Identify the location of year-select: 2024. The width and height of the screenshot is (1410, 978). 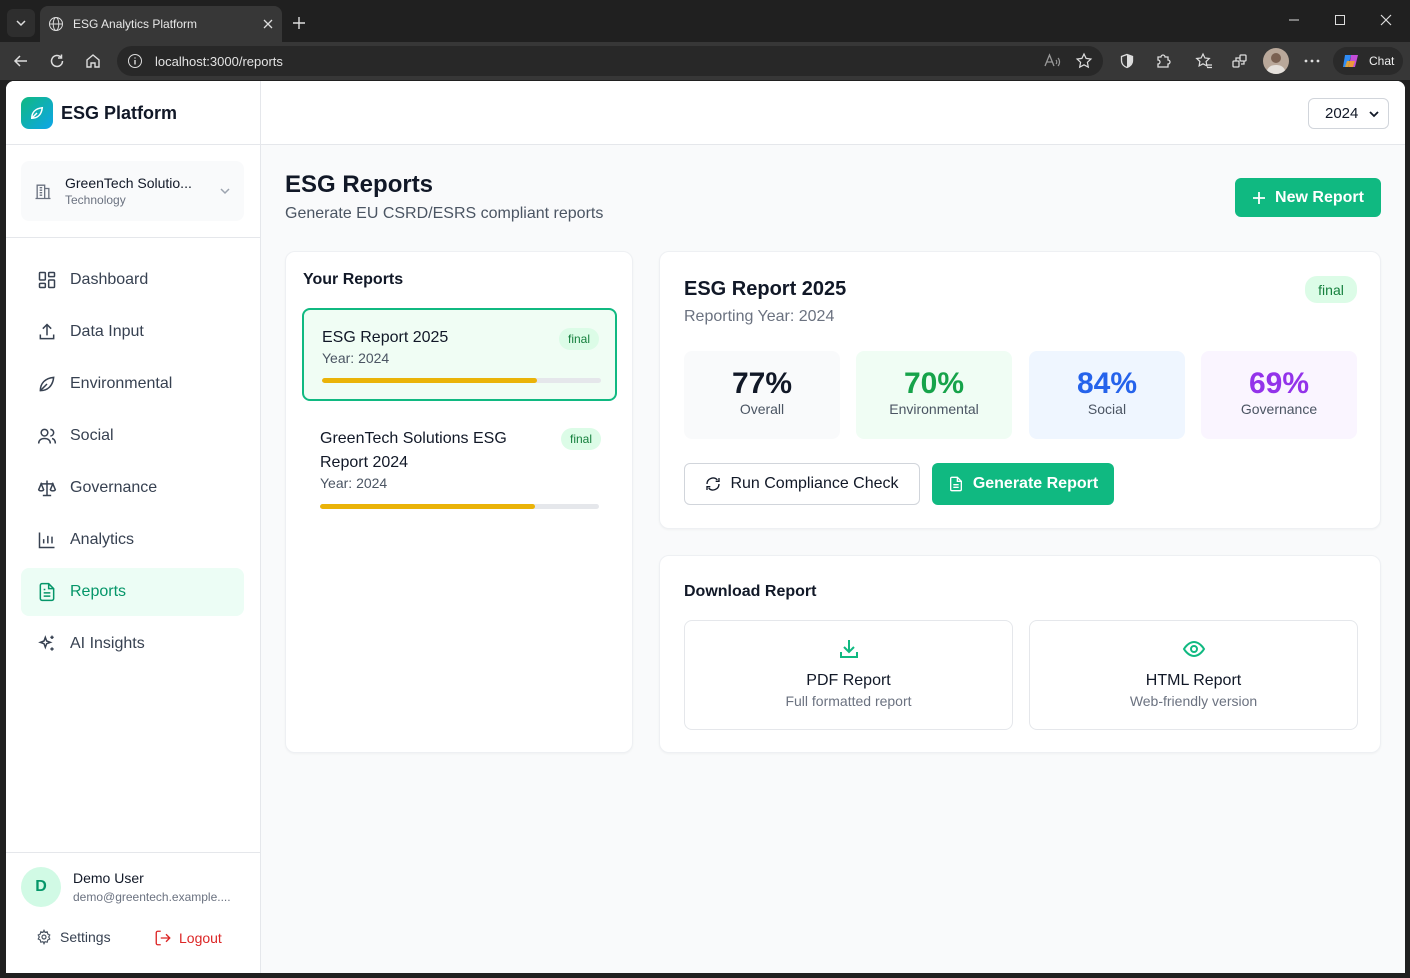
(1348, 113).